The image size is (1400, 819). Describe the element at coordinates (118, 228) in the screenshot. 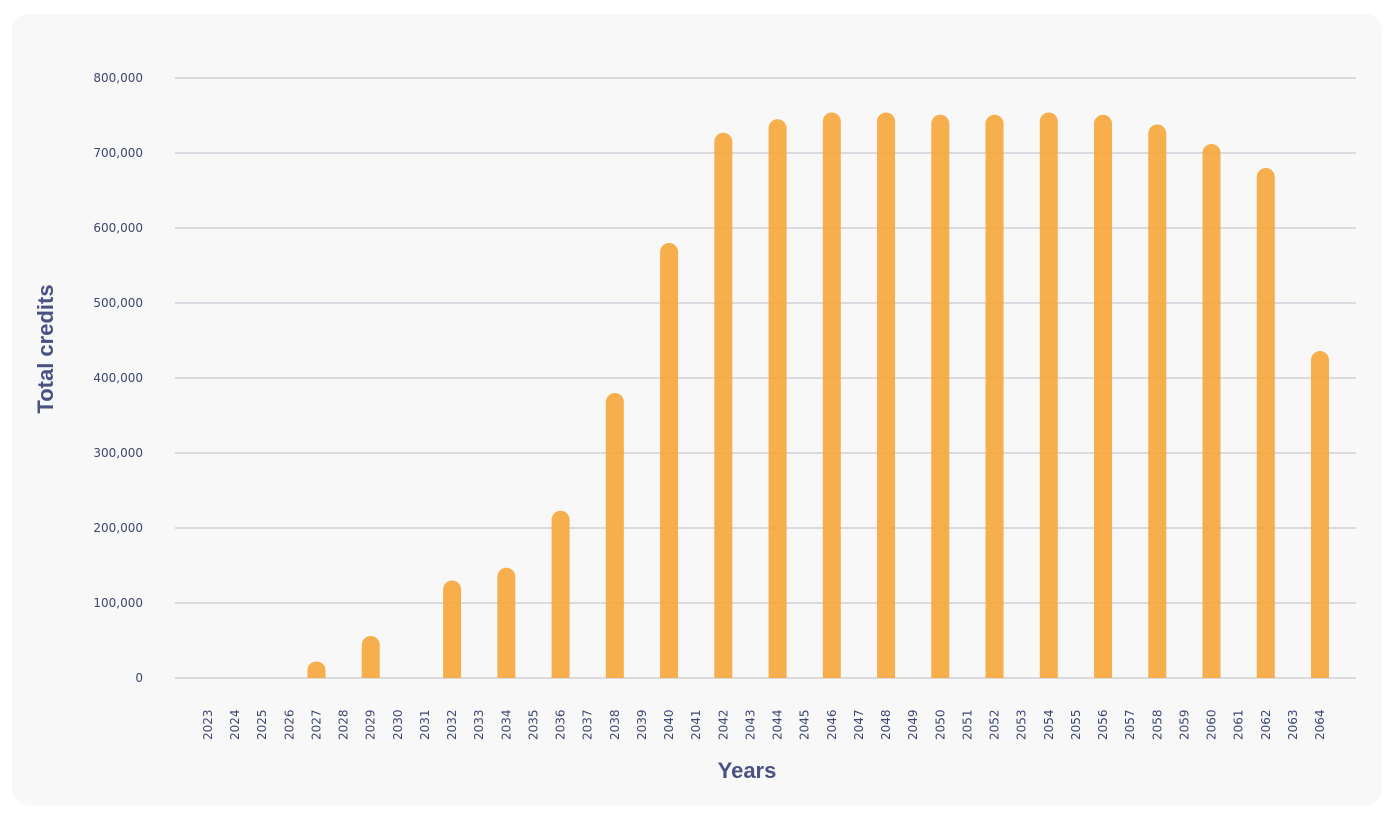

I see `y-tick-label: 600,000` at that location.